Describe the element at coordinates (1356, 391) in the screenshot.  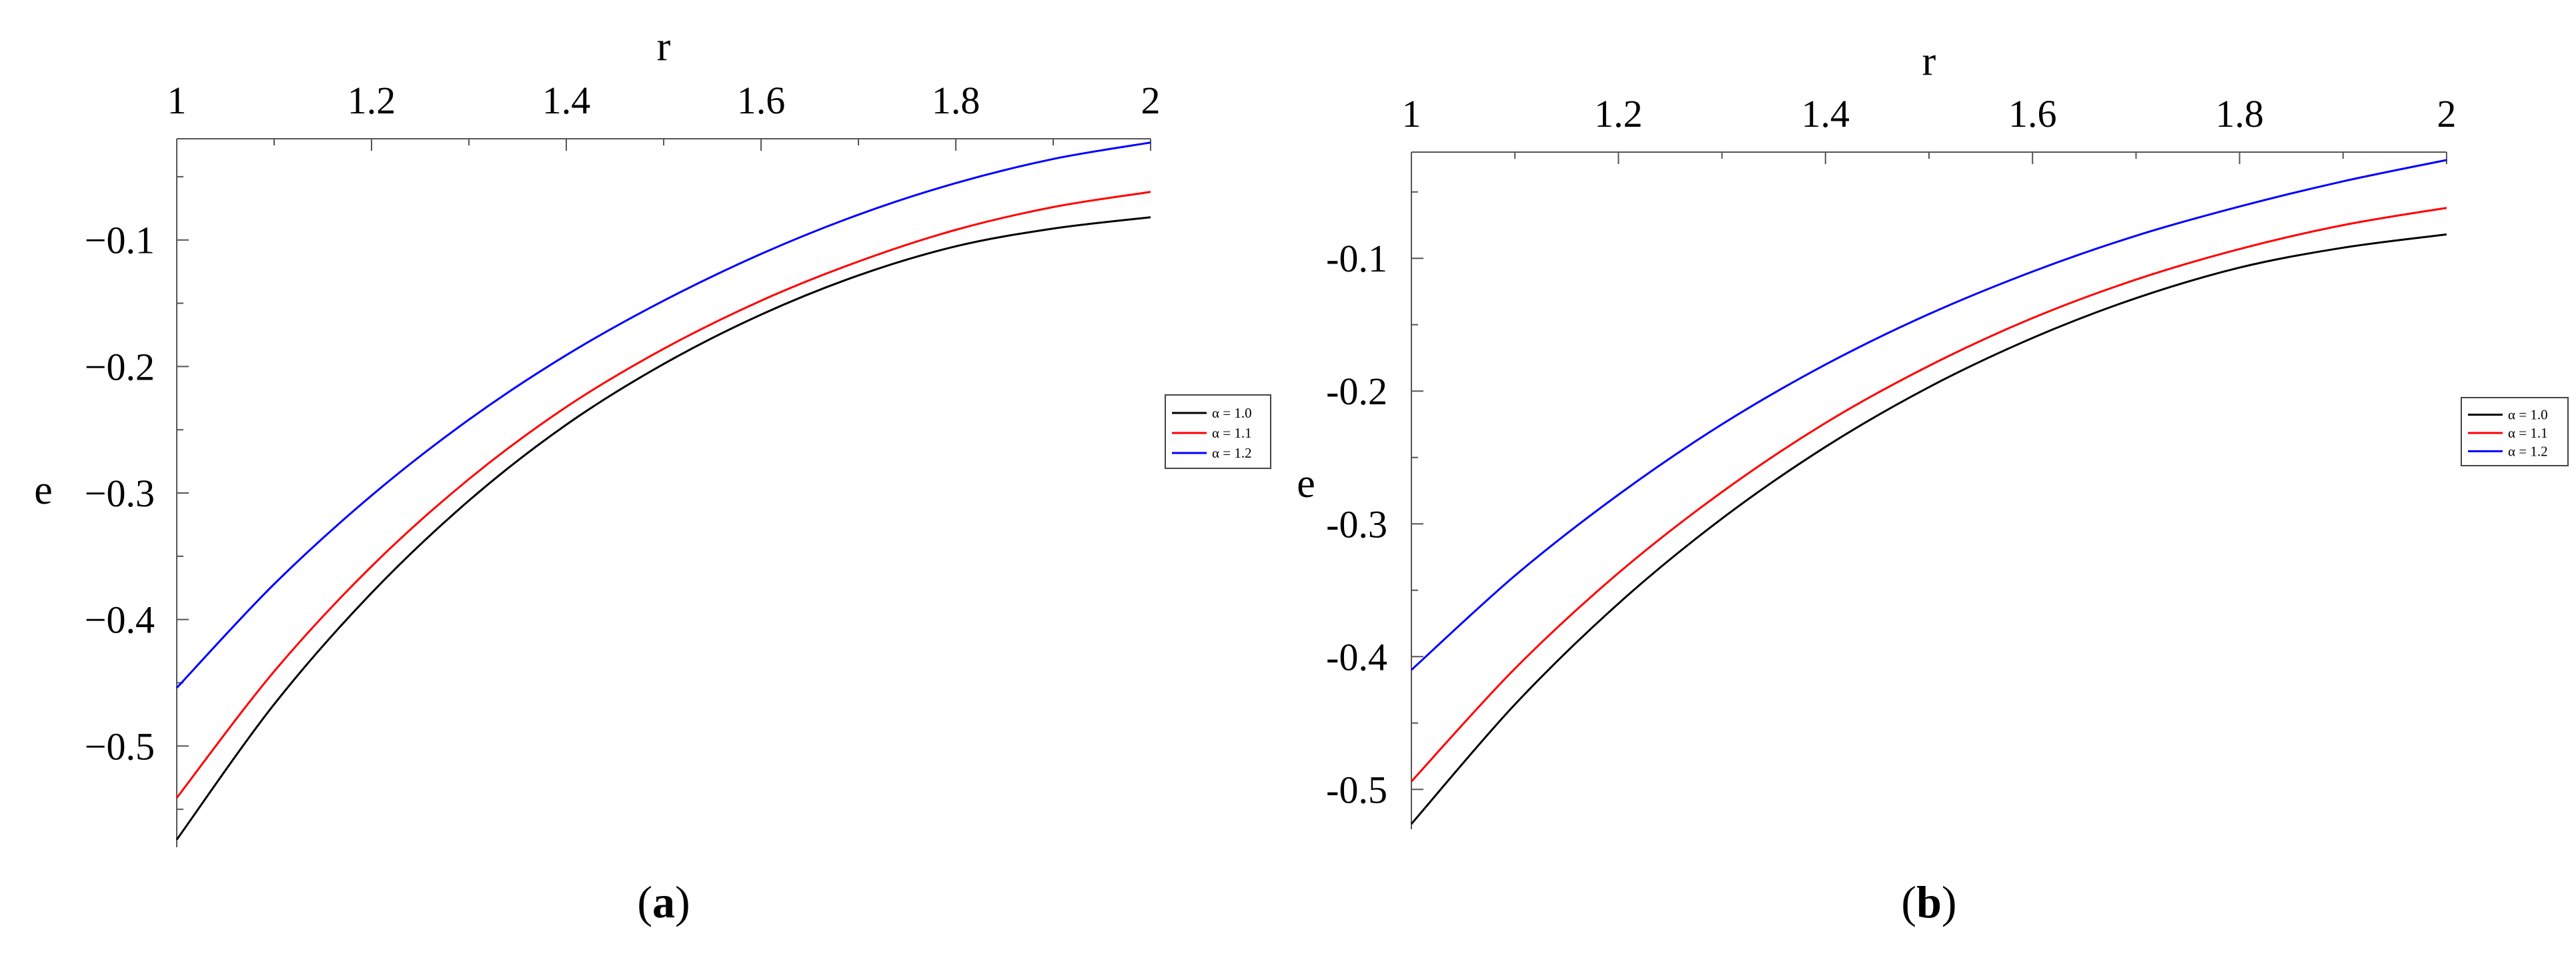
I see `y-tick-label: -0.2` at that location.